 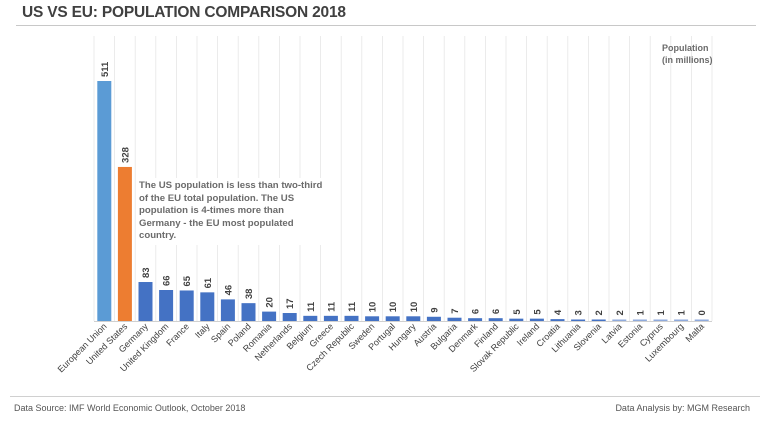 What do you see at coordinates (694, 332) in the screenshot?
I see `category-label: Malta` at bounding box center [694, 332].